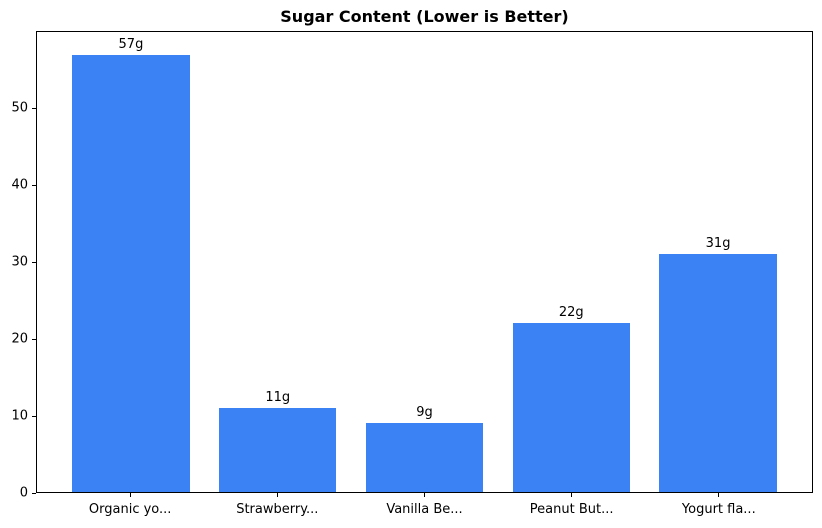  I want to click on bar-value-label: 22g, so click(571, 313).